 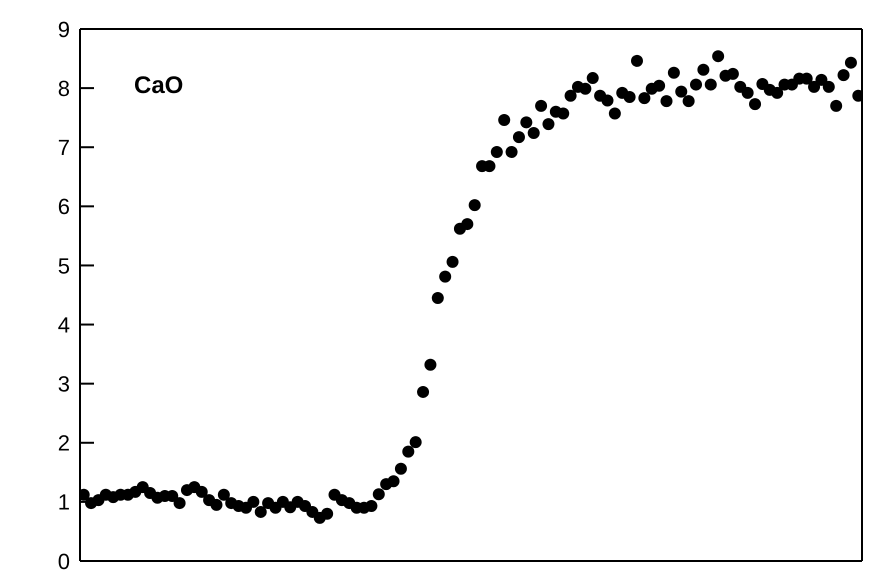 I want to click on y-tick-label: 0, so click(x=64, y=559).